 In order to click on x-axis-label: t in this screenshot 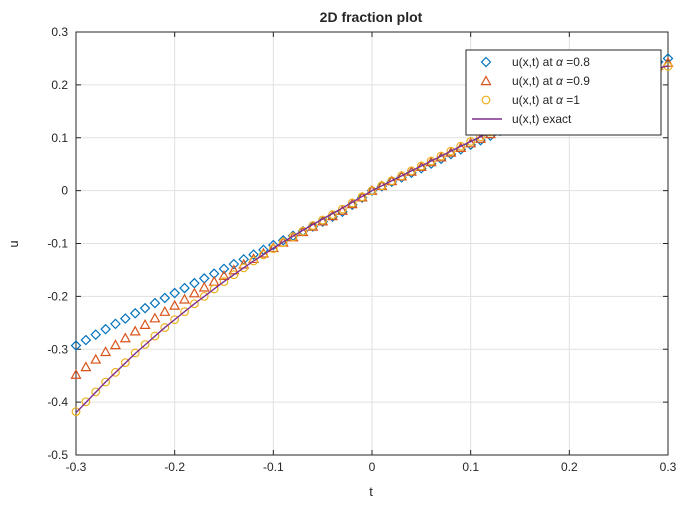, I will do `click(371, 491)`.